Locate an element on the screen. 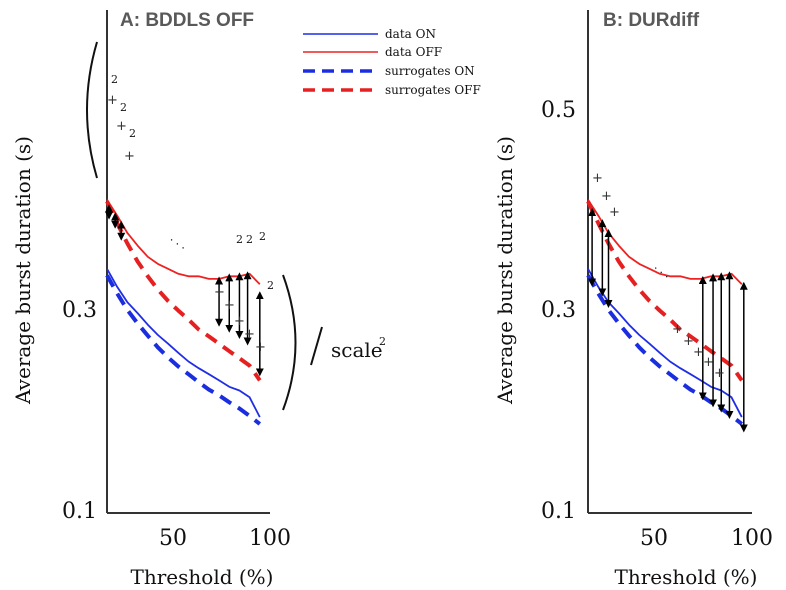 The height and width of the screenshot is (590, 786). panel-a-xtick-100: 100 is located at coordinates (270, 538).